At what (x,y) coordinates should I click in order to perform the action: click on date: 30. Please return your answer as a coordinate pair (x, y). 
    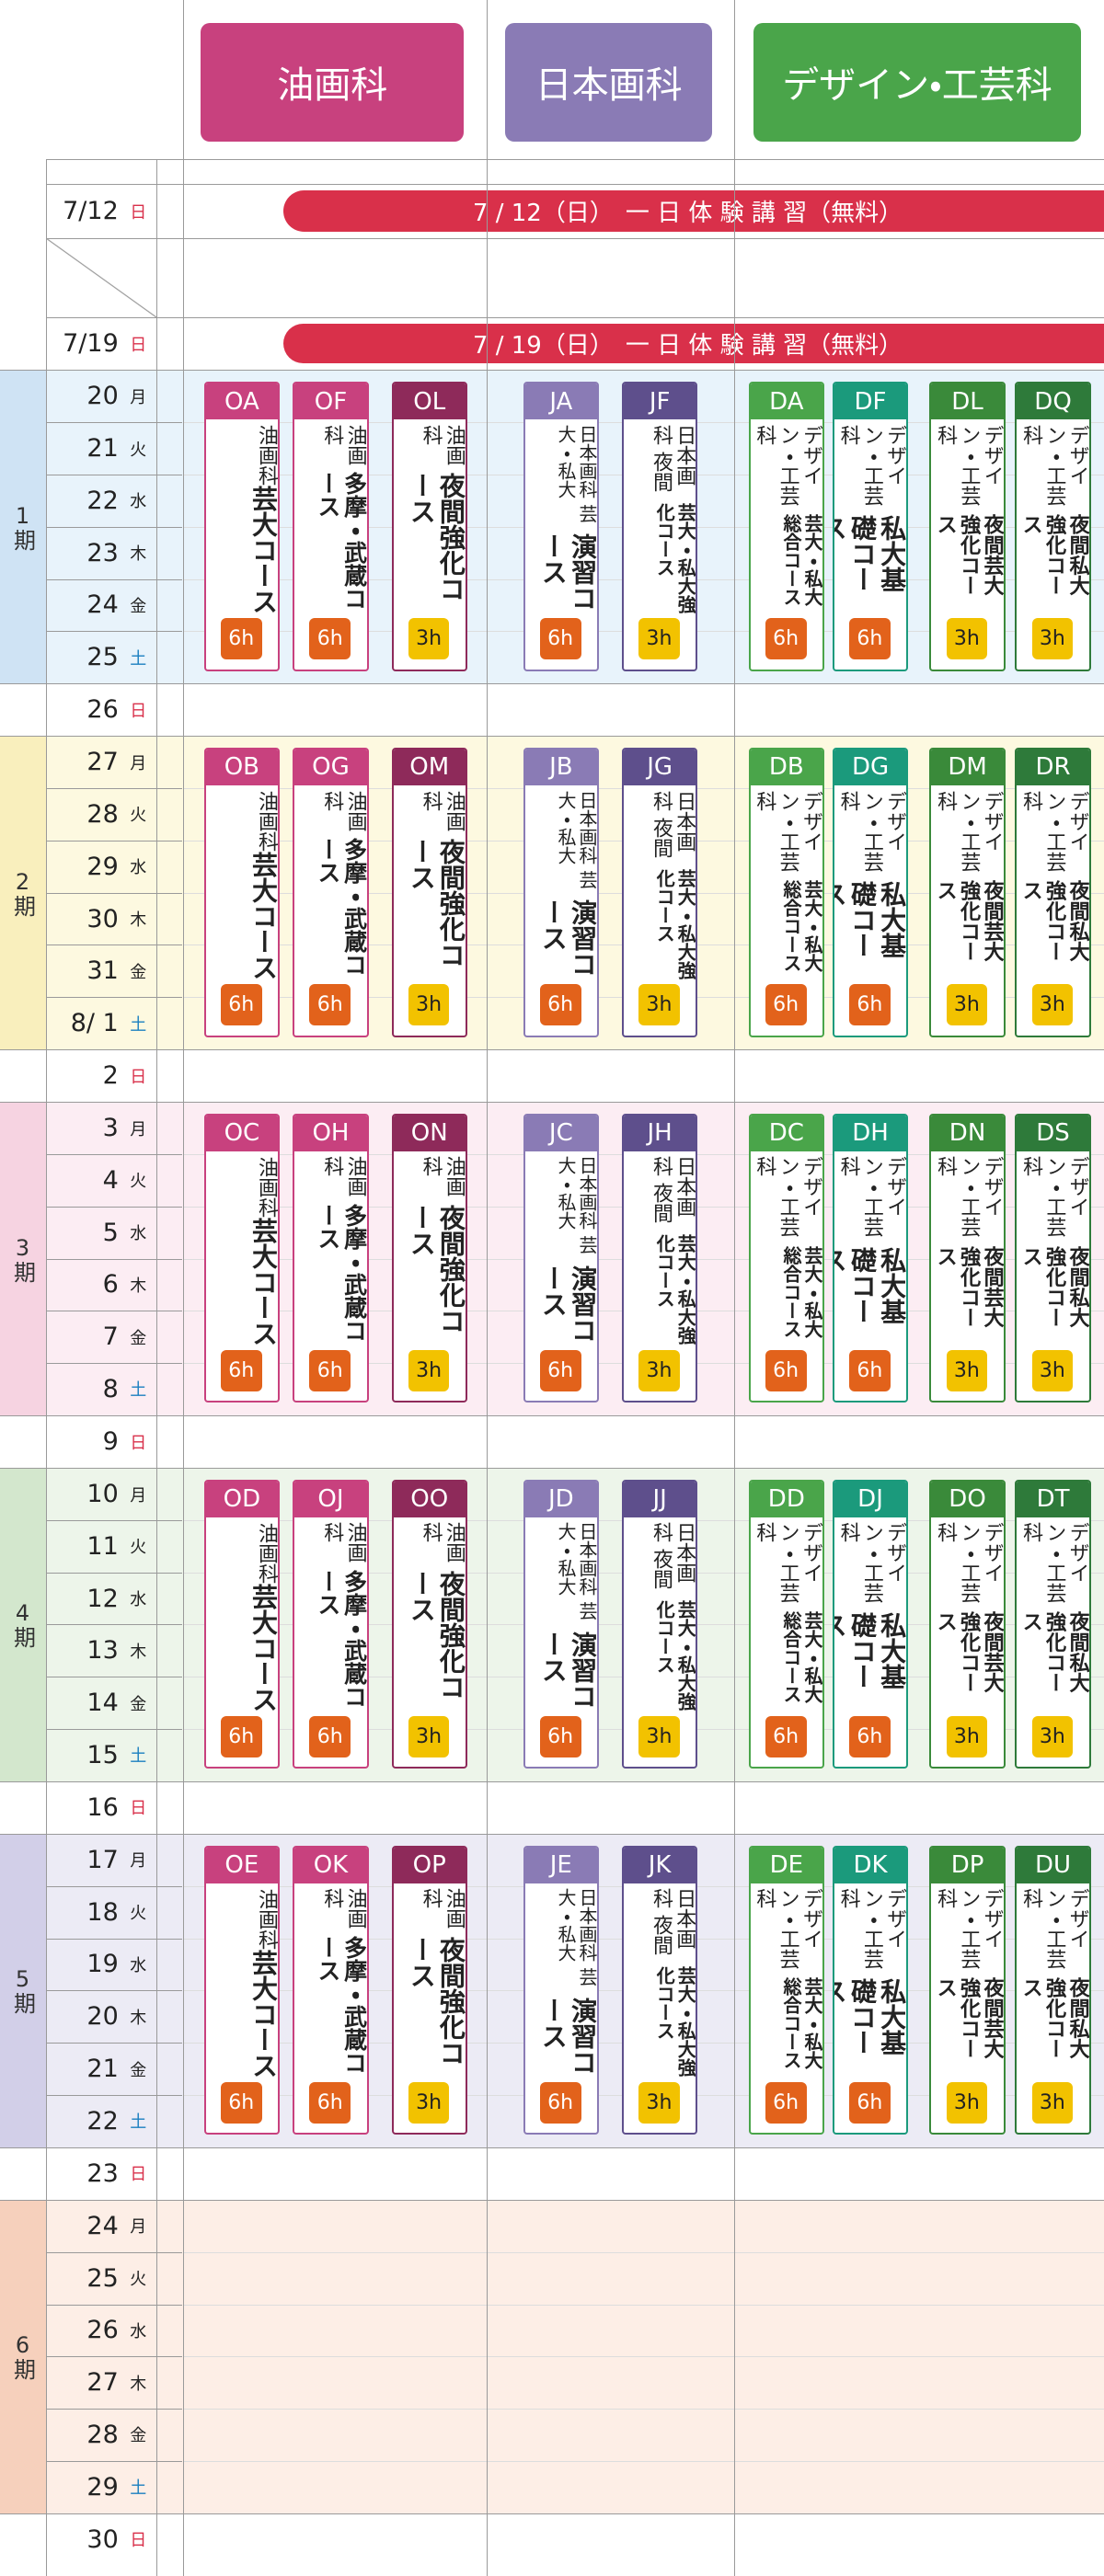
    Looking at the image, I should click on (102, 919).